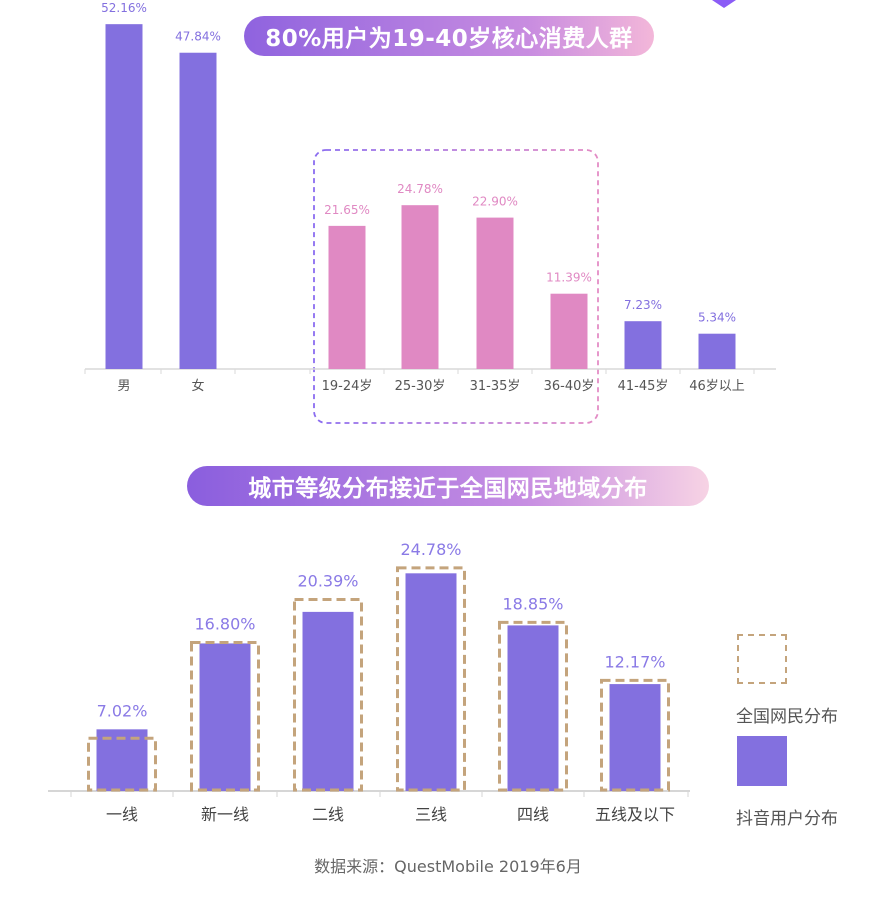 The width and height of the screenshot is (896, 902). What do you see at coordinates (643, 305) in the screenshot?
I see `bar-value-label: 7.23%` at bounding box center [643, 305].